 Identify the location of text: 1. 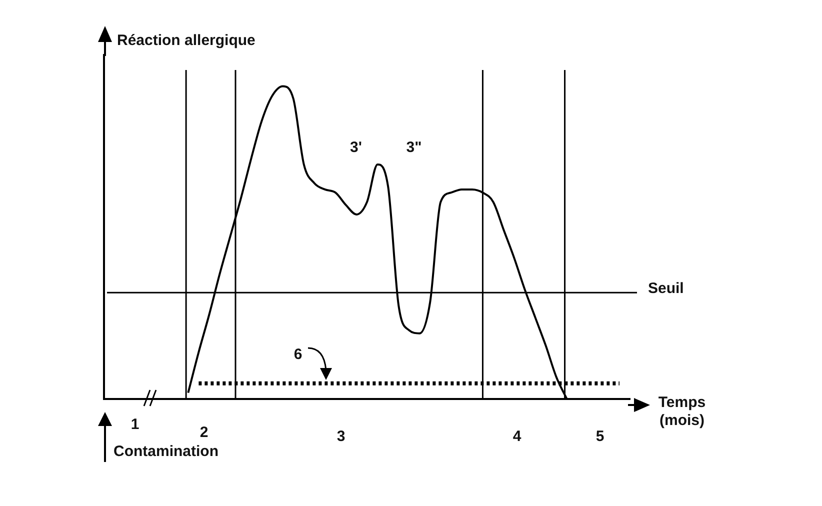
(135, 425).